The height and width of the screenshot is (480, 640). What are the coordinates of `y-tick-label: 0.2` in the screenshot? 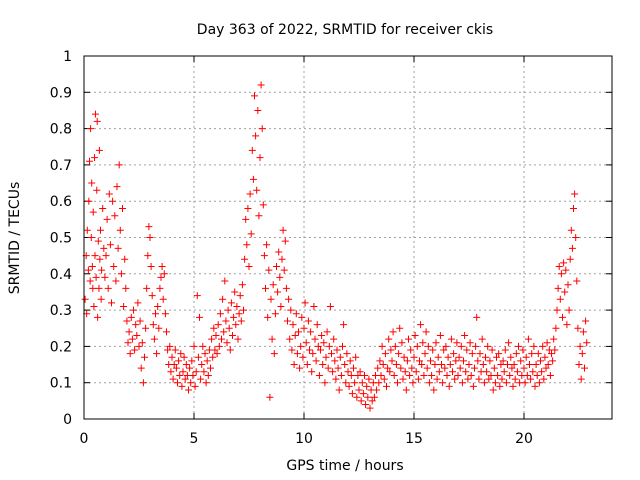 It's located at (61, 347).